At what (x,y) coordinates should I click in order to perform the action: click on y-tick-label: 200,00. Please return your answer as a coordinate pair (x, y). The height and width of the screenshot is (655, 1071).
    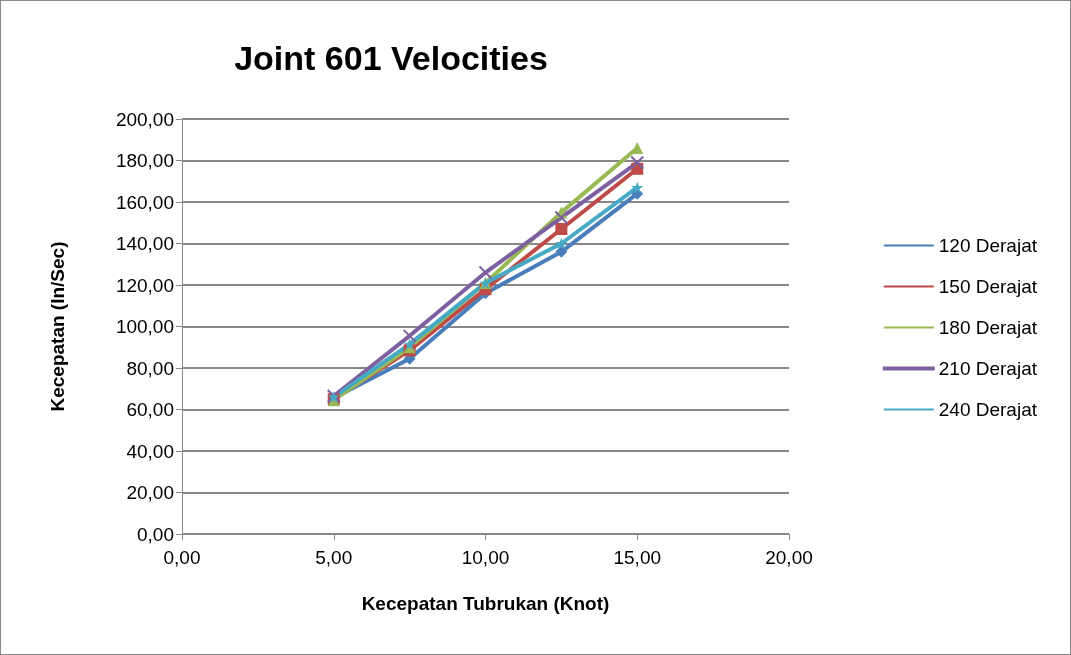
    Looking at the image, I should click on (144, 119).